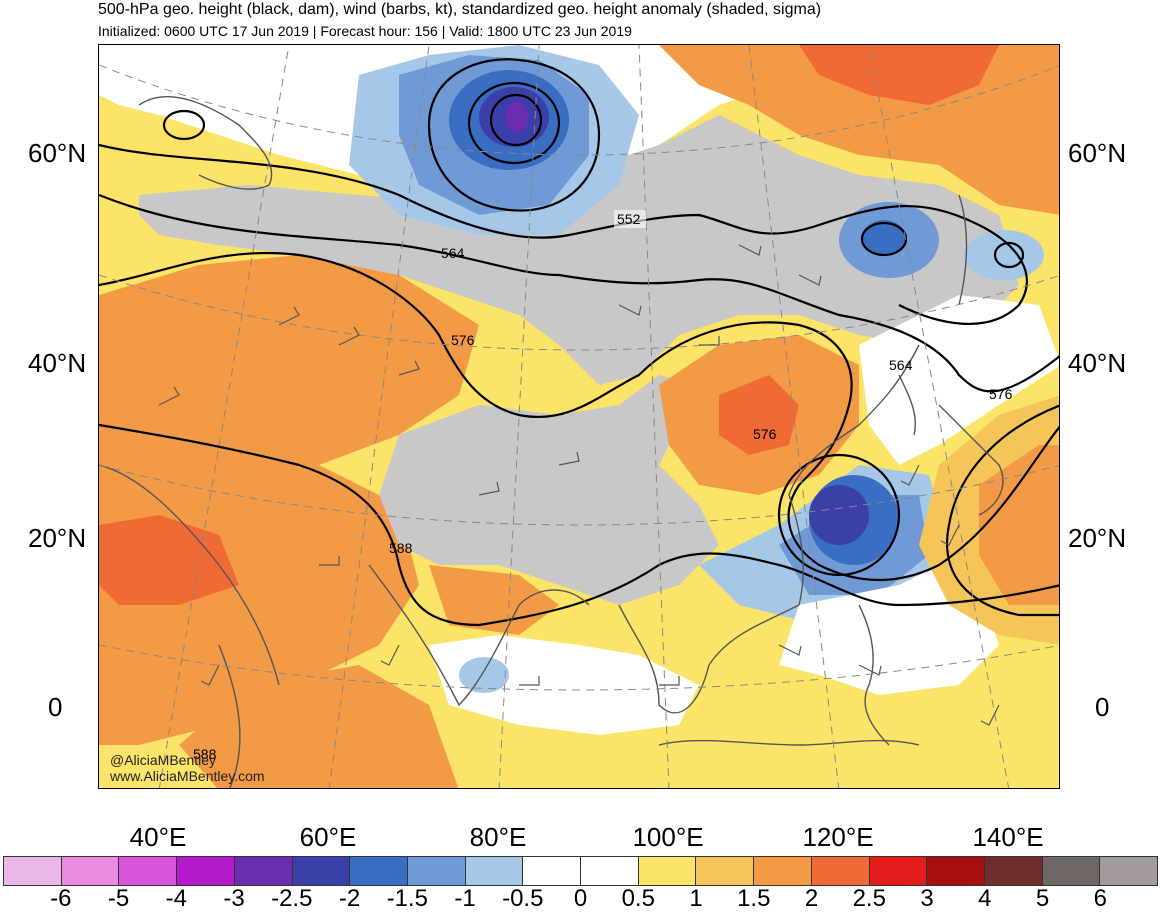 The image size is (1160, 913). What do you see at coordinates (61, 898) in the screenshot?
I see `colorbar-tick-label: -6` at bounding box center [61, 898].